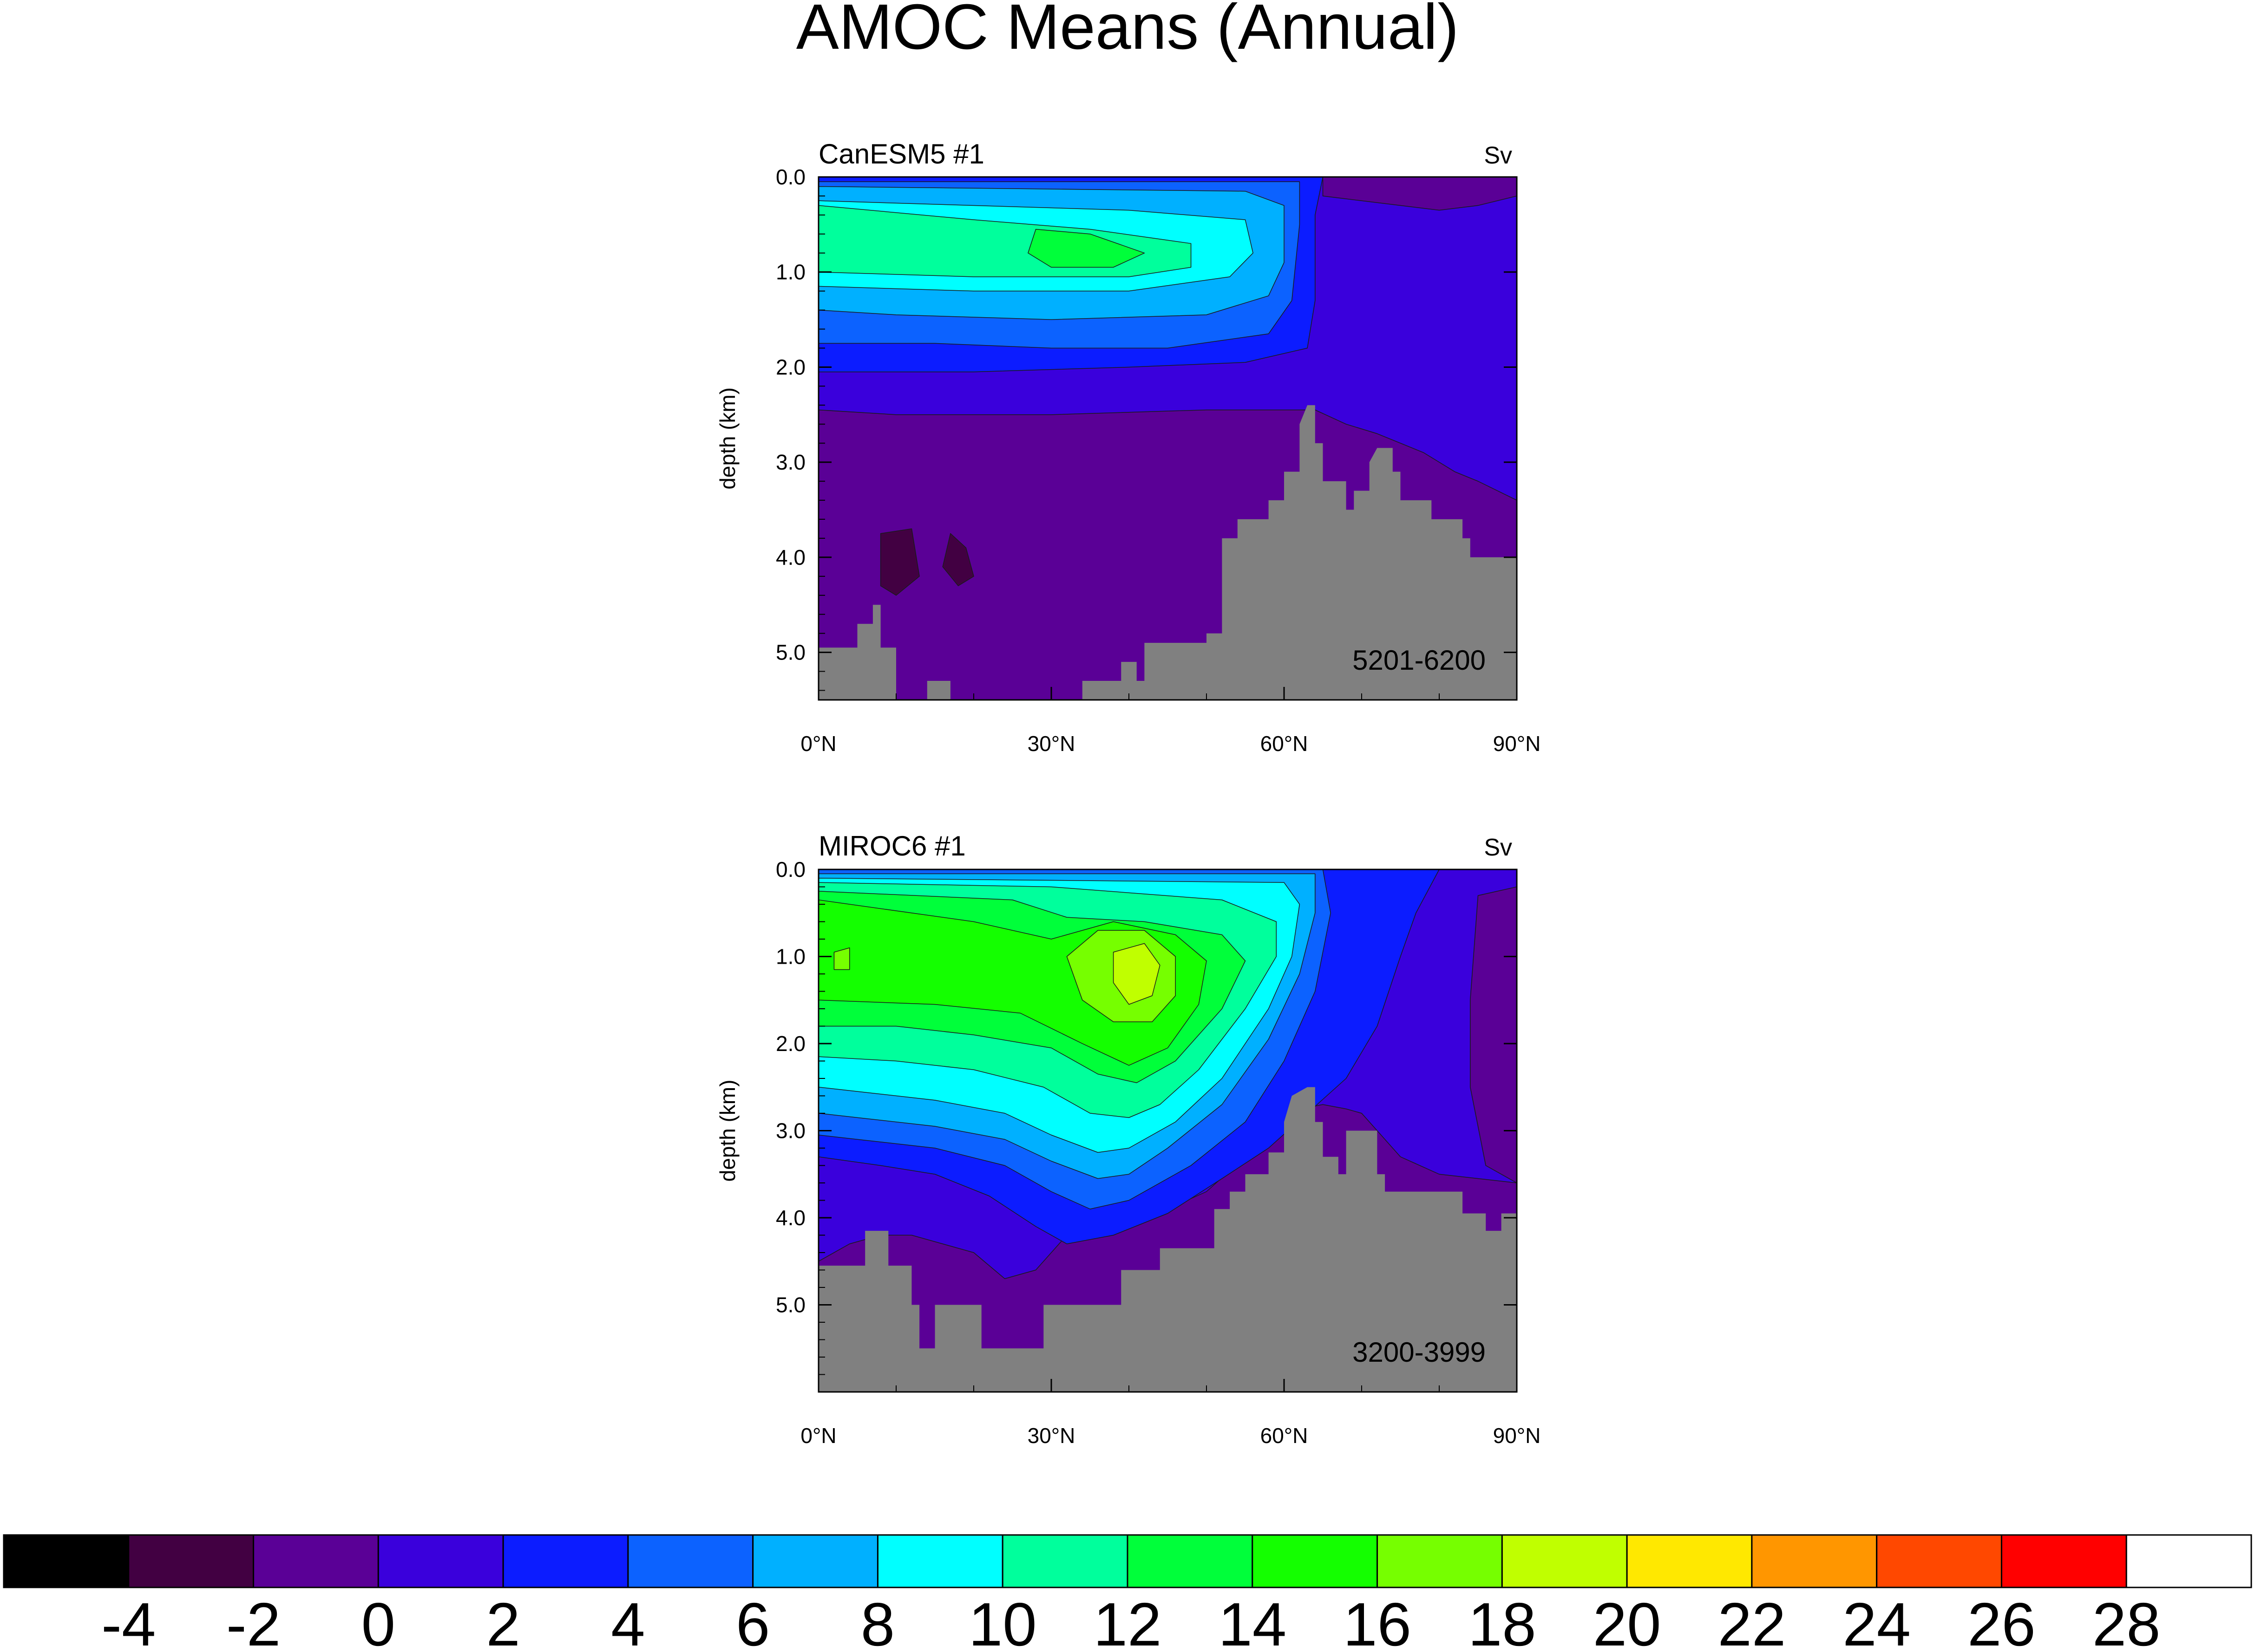 The height and width of the screenshot is (1652, 2255). I want to click on colorbar-tick-label: 4, so click(628, 1621).